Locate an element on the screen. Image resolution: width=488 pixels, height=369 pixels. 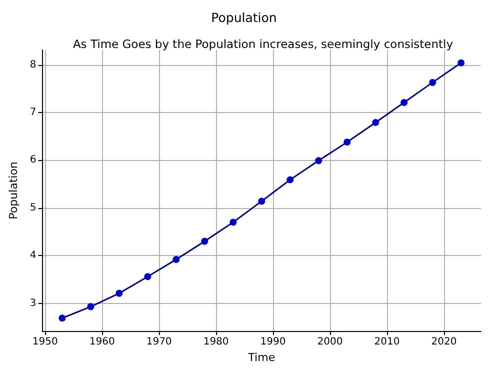
y-tick-label: 7 is located at coordinates (33, 112).